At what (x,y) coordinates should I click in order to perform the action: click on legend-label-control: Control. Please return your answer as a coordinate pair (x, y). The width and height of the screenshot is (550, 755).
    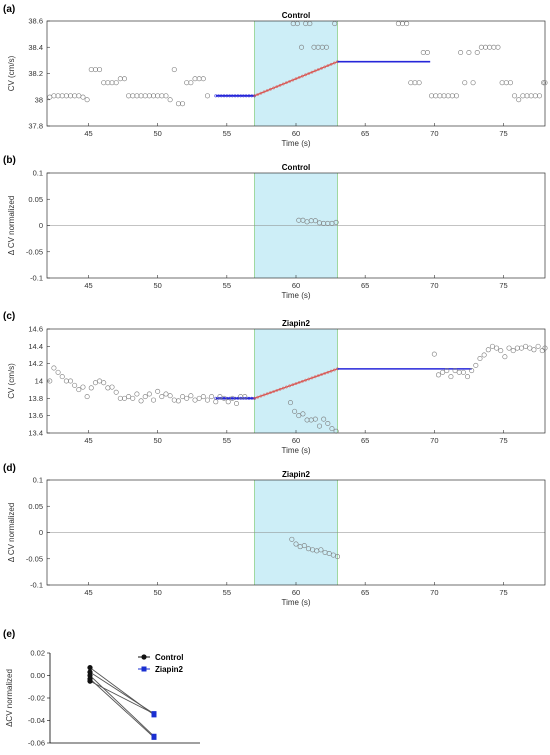
    Looking at the image, I should click on (169, 657).